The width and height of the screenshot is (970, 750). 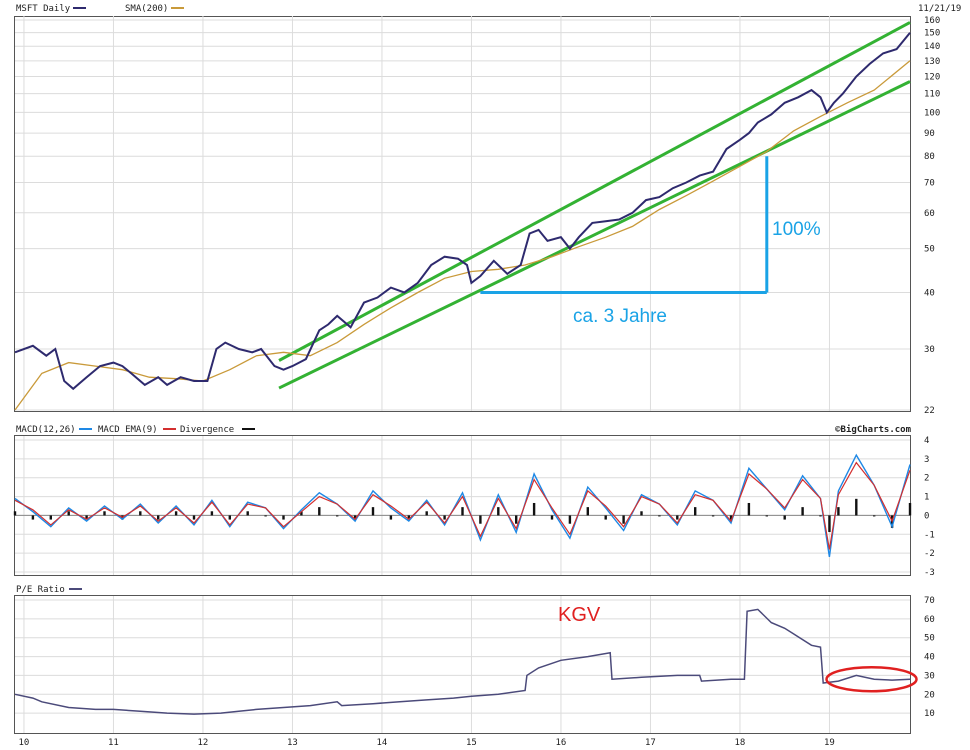 I want to click on x-tick-label: 12, so click(x=203, y=743).